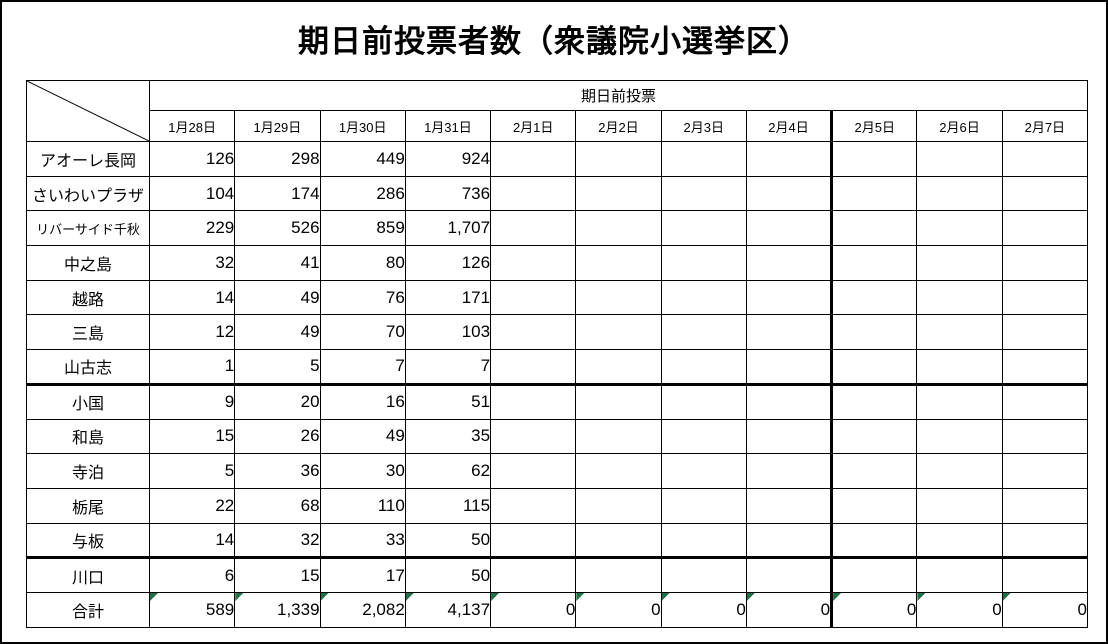 This screenshot has width=1108, height=644. What do you see at coordinates (277, 193) in the screenshot?
I see `cell-value: 174` at bounding box center [277, 193].